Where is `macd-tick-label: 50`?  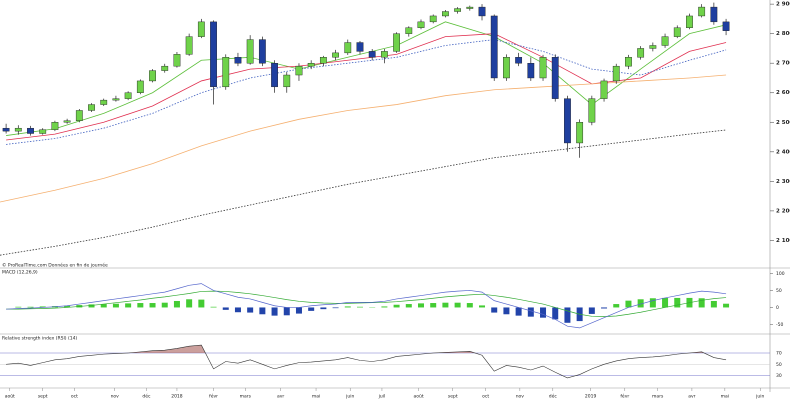
macd-tick-label: 50 is located at coordinates (779, 291).